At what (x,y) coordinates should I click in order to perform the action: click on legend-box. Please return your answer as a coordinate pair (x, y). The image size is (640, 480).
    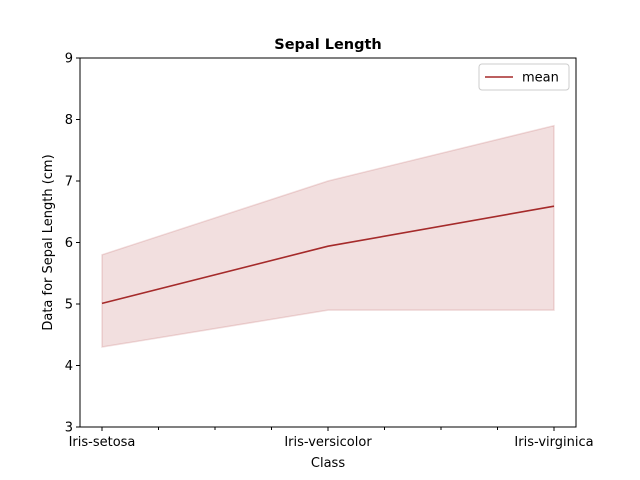
    Looking at the image, I should click on (524, 77).